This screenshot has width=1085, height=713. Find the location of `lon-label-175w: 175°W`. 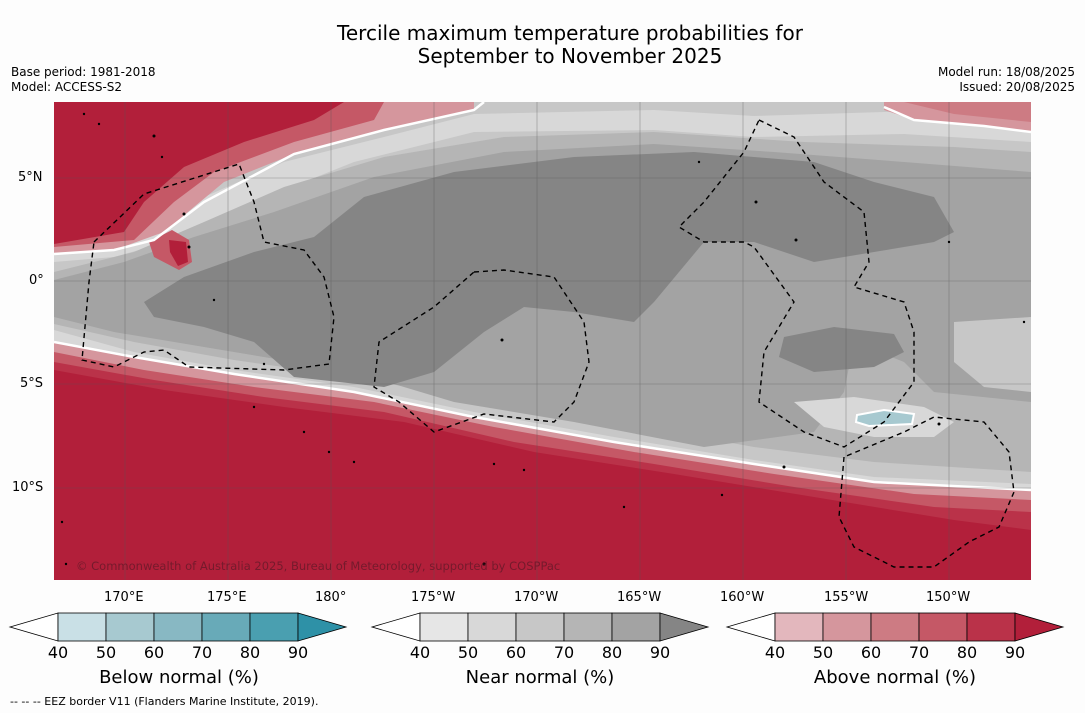

lon-label-175w: 175°W is located at coordinates (433, 597).